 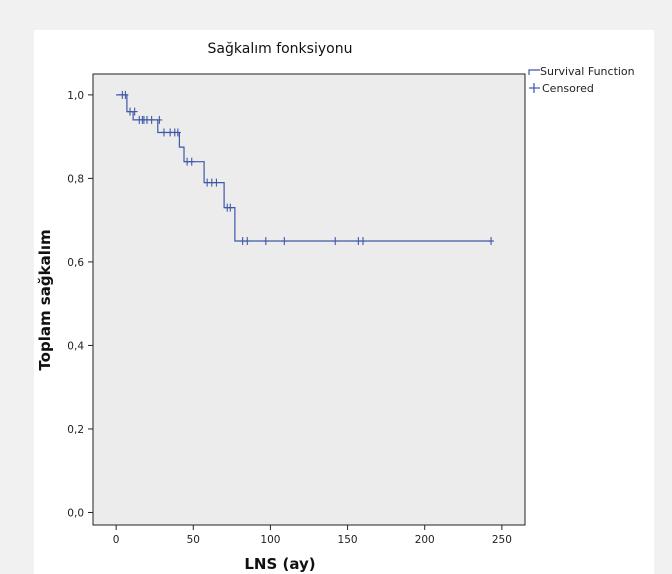 I want to click on legend-survival-function-swatch, so click(x=534, y=72).